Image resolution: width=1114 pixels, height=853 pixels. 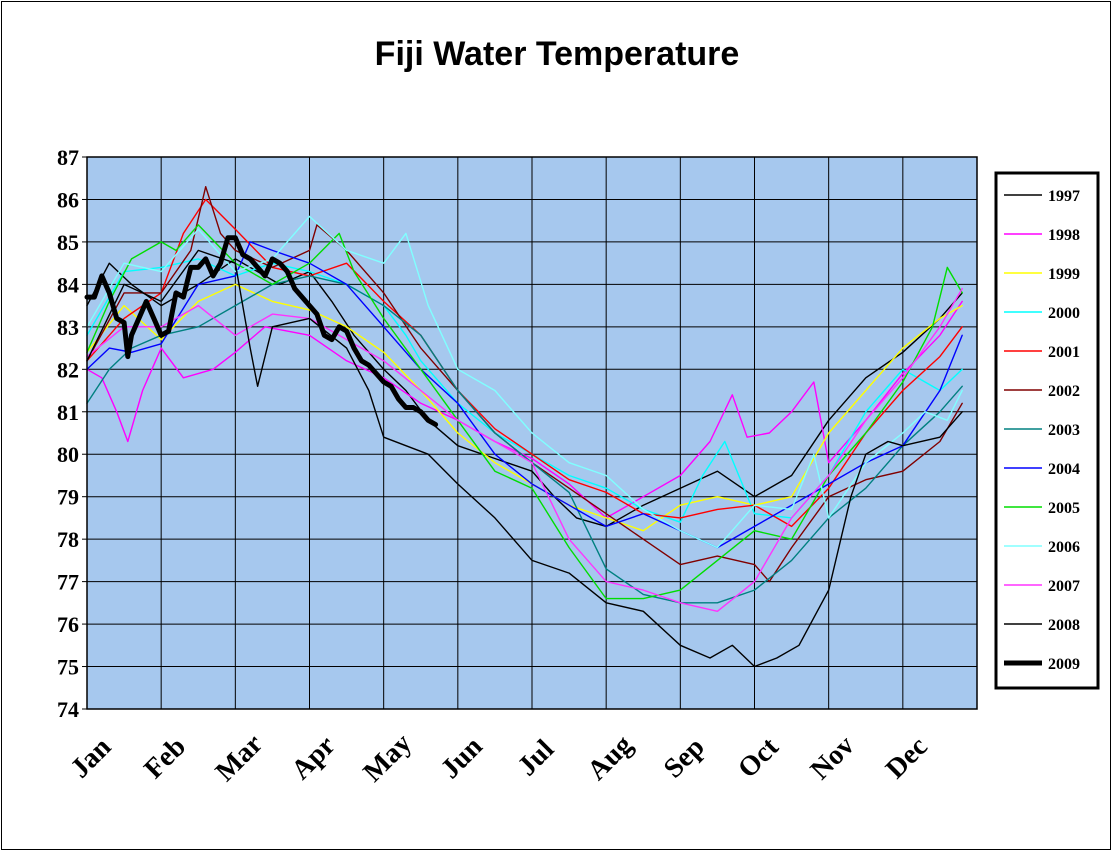 What do you see at coordinates (1064, 391) in the screenshot?
I see `legend-label-2002: 2002` at bounding box center [1064, 391].